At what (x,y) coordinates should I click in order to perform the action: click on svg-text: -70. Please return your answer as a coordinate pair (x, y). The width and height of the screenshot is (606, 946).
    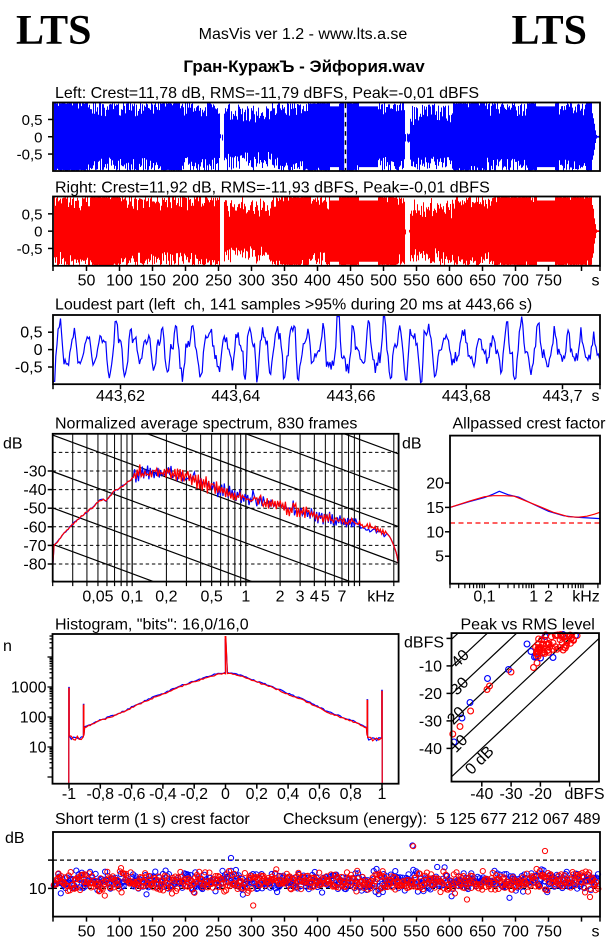
    Looking at the image, I should click on (34, 546).